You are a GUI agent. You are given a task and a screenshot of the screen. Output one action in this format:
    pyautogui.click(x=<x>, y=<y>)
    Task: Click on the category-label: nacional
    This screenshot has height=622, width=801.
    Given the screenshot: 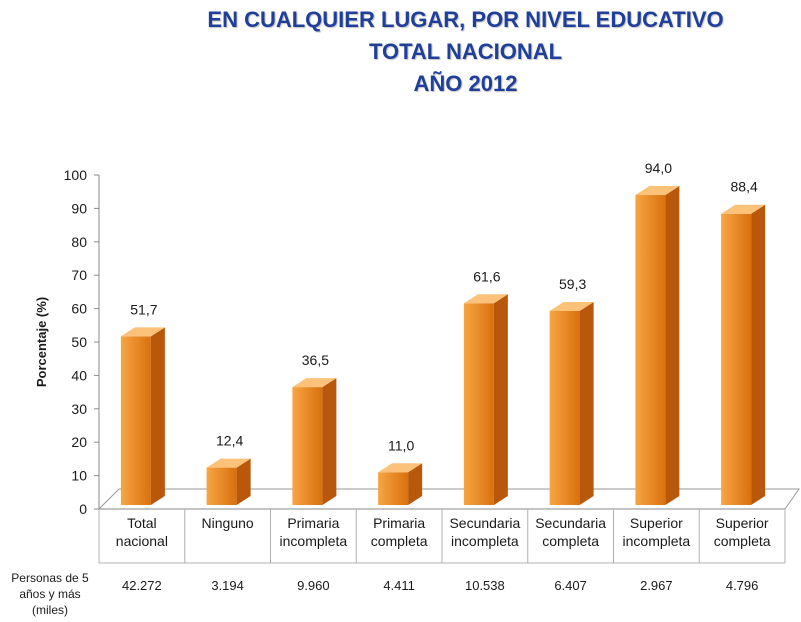 What is the action you would take?
    pyautogui.click(x=142, y=541)
    